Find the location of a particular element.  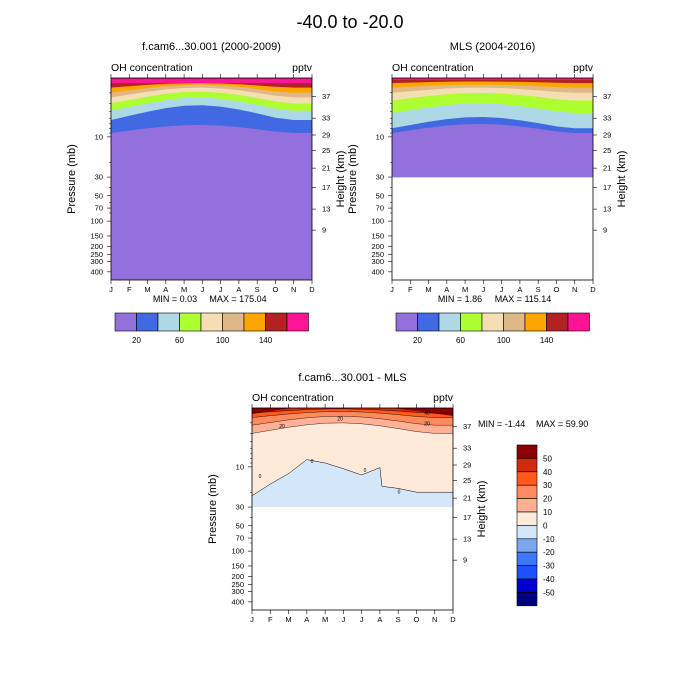

y-tick-label: 10 is located at coordinates (240, 466).